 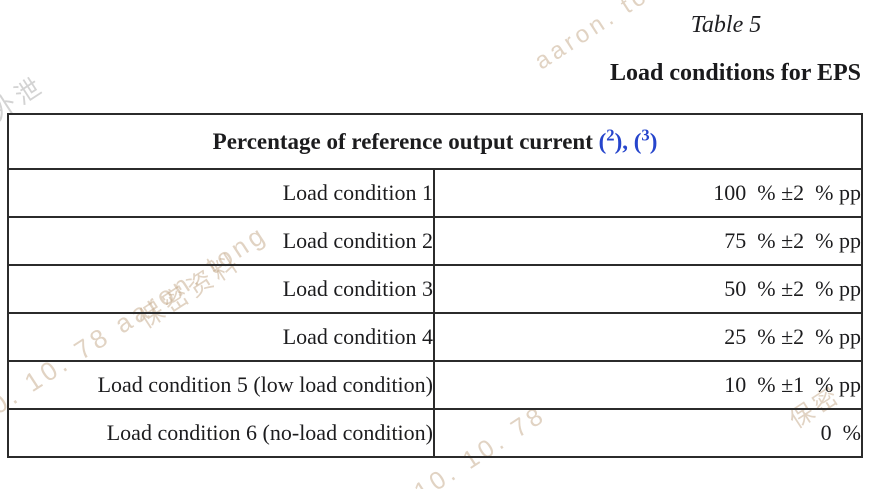 I want to click on load-condition-label: Load condition 6 (no-load condition), so click(x=221, y=433).